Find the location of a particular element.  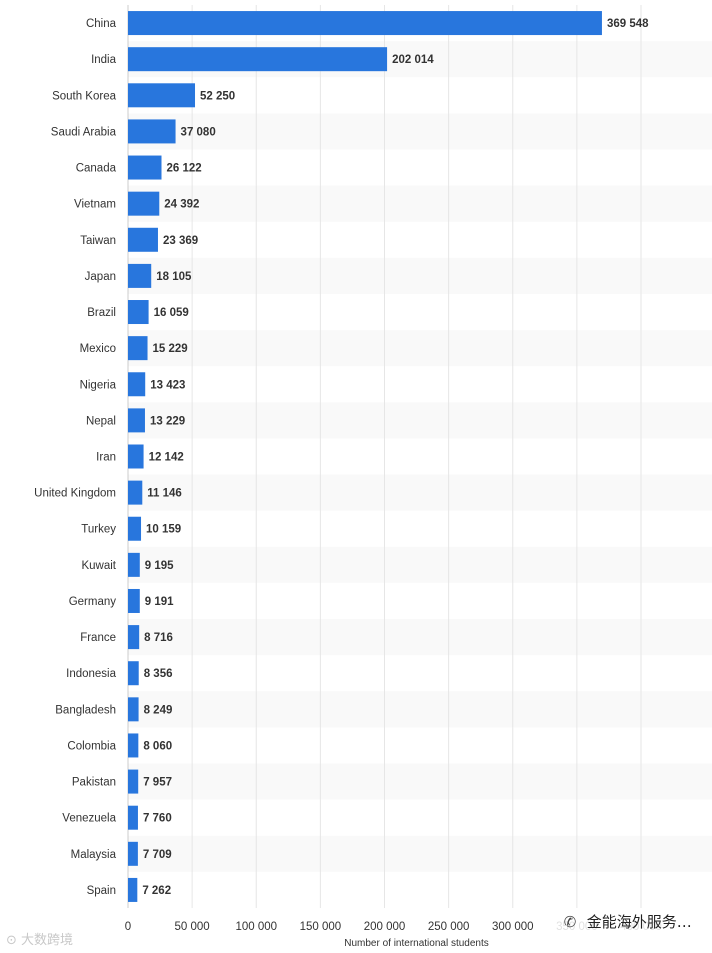

value-label: 18 105 is located at coordinates (174, 277).